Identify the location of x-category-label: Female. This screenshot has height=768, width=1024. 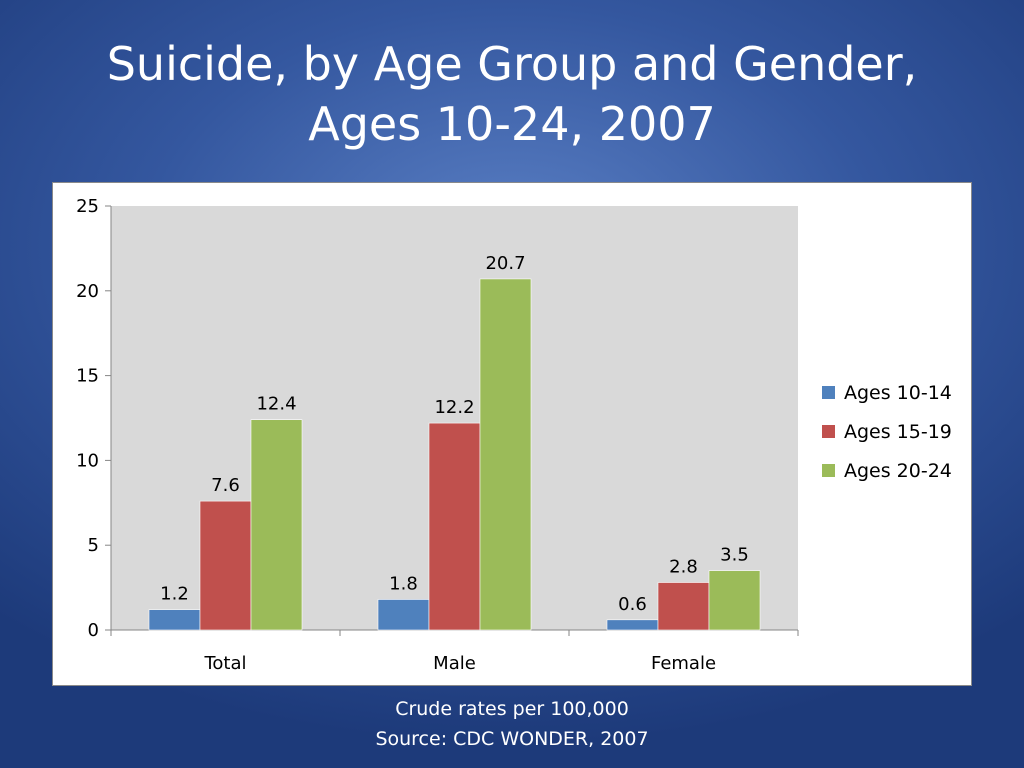
(683, 663).